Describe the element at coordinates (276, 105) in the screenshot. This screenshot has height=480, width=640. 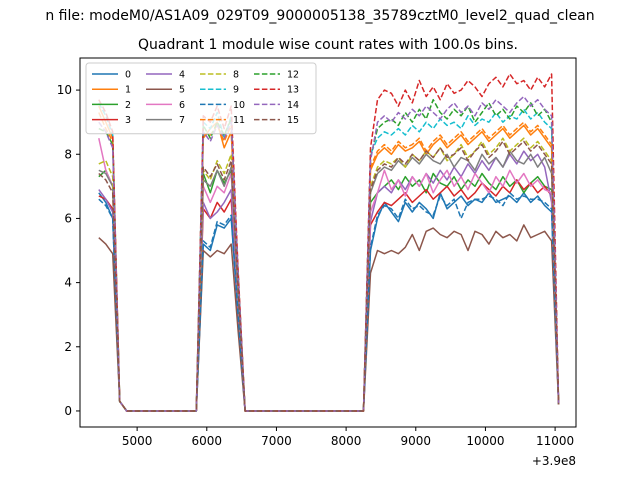
I see `legend-entry-14: 14` at that location.